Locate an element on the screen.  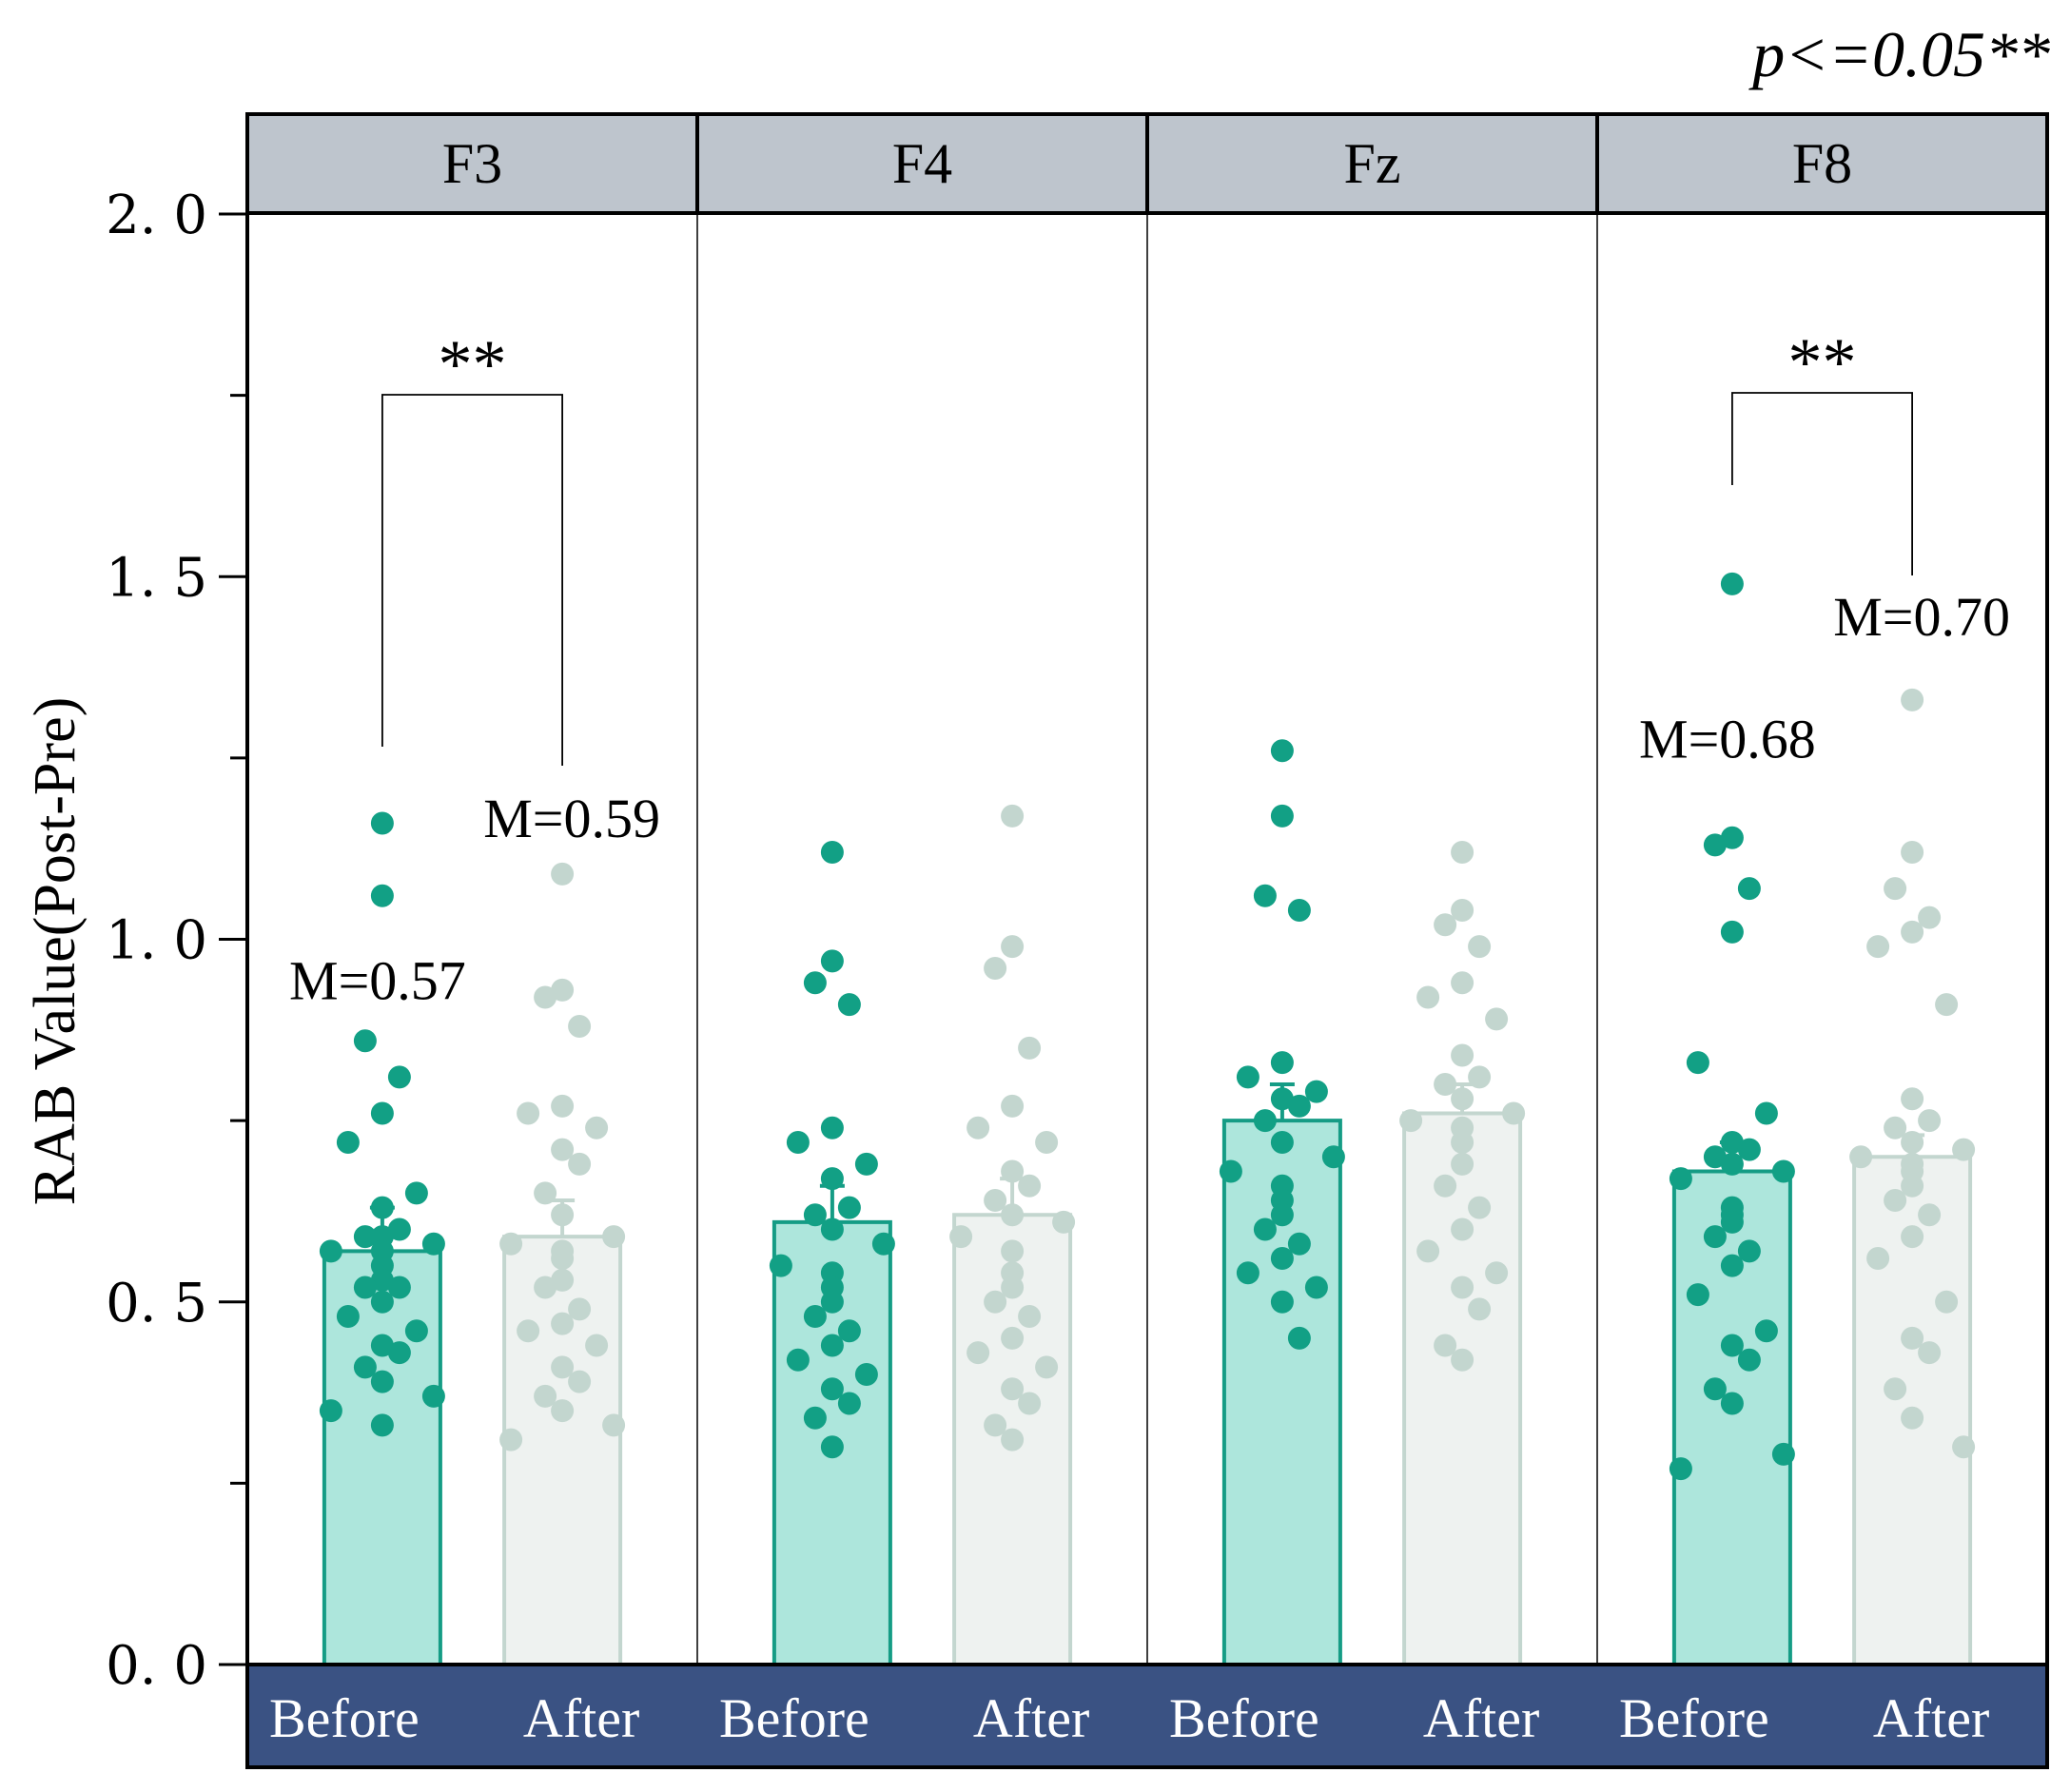
group-label-background is located at coordinates (1147, 1716).